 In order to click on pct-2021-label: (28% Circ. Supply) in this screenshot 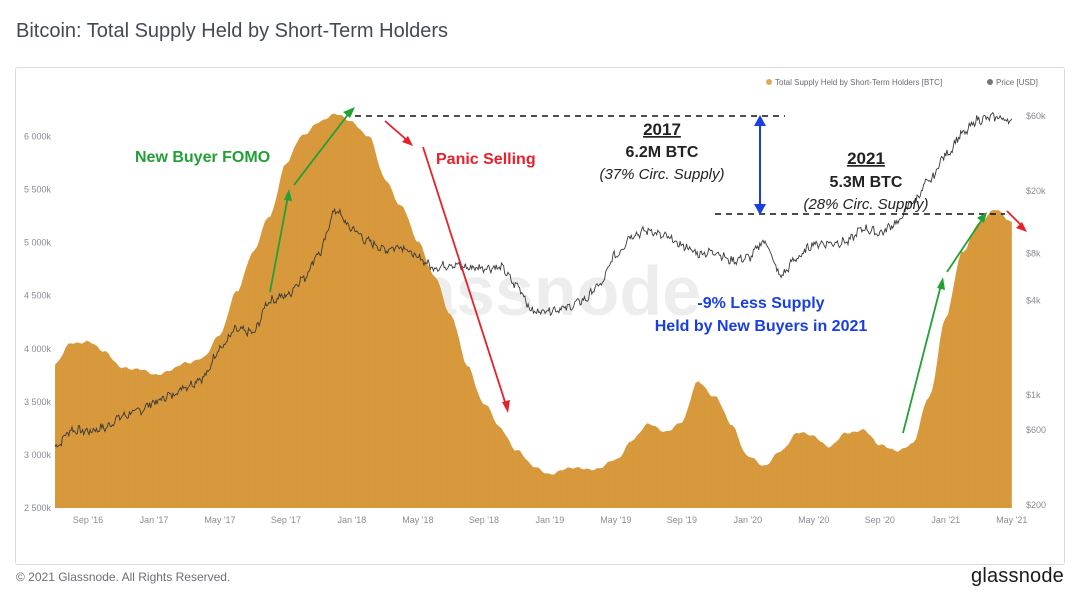, I will do `click(865, 204)`.